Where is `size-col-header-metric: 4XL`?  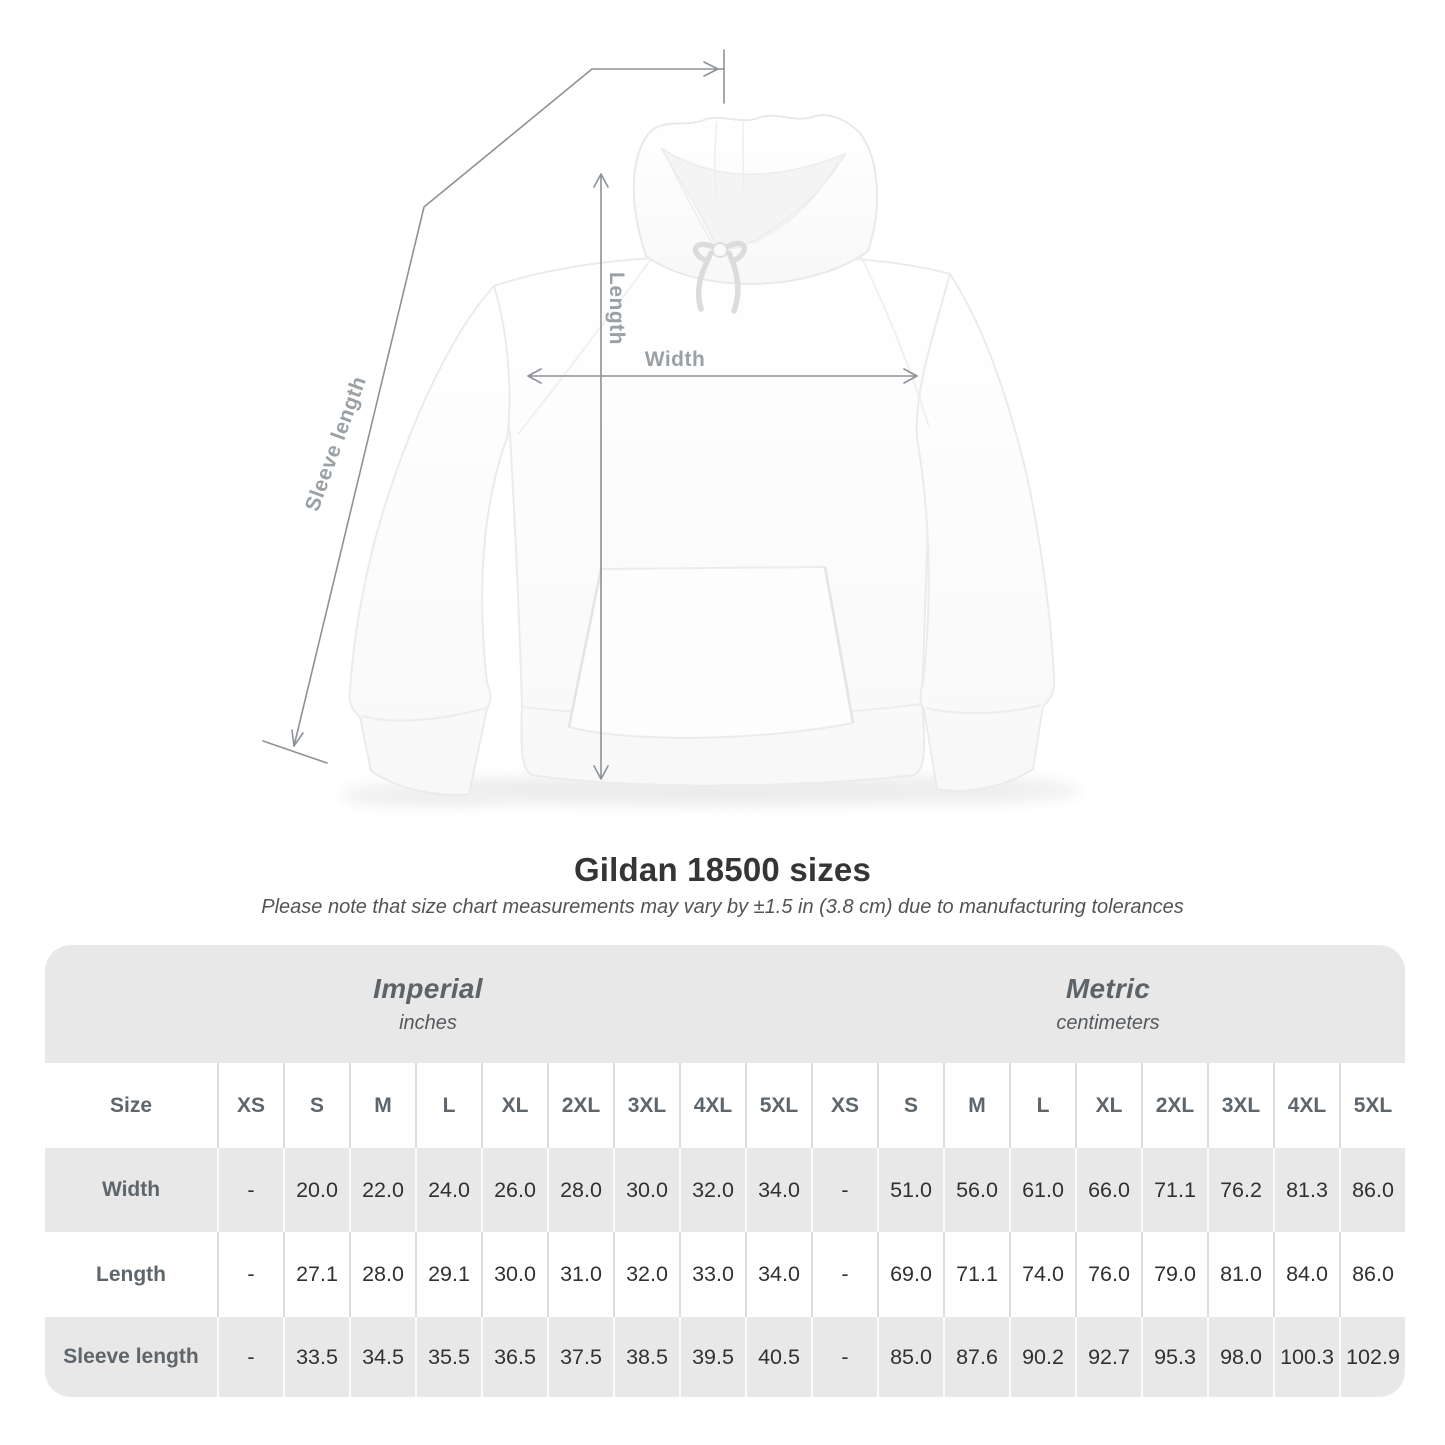
size-col-header-metric: 4XL is located at coordinates (1306, 1105).